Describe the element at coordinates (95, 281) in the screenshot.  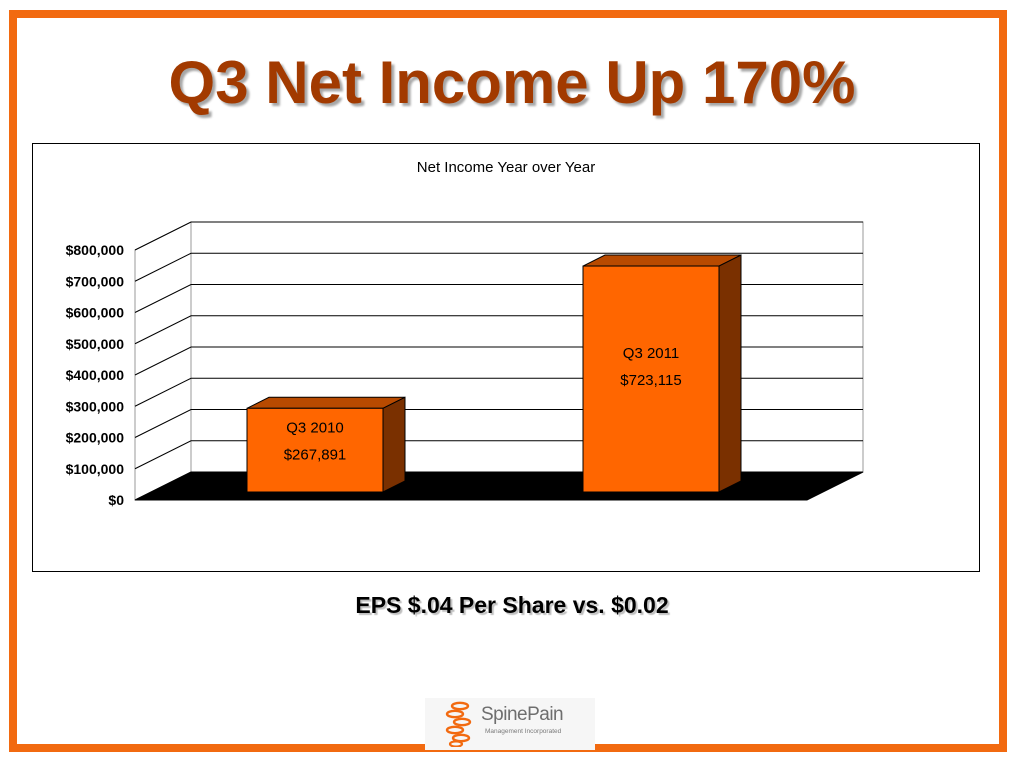
I see `y-tick-label: $700,000` at that location.